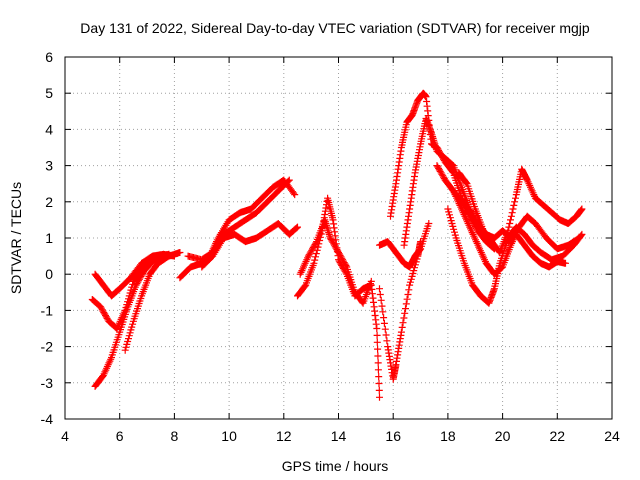 Image resolution: width=640 pixels, height=480 pixels. What do you see at coordinates (49, 57) in the screenshot?
I see `y-tick-label: 6` at bounding box center [49, 57].